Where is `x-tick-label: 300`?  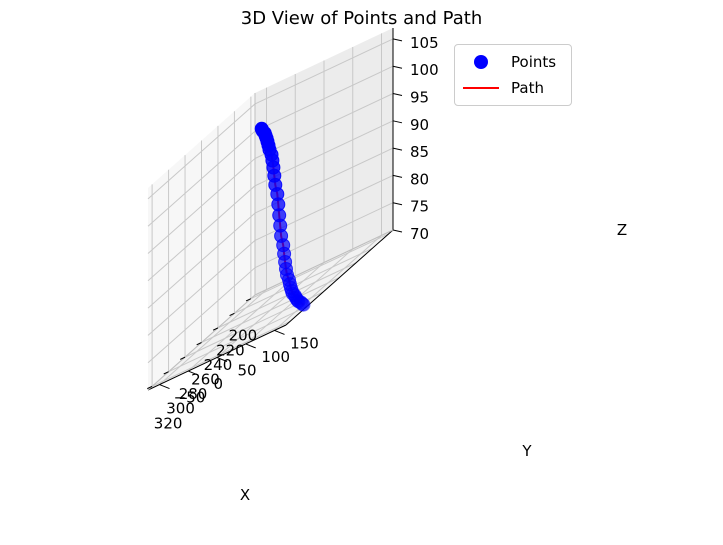
x-tick-label: 300 is located at coordinates (180, 409).